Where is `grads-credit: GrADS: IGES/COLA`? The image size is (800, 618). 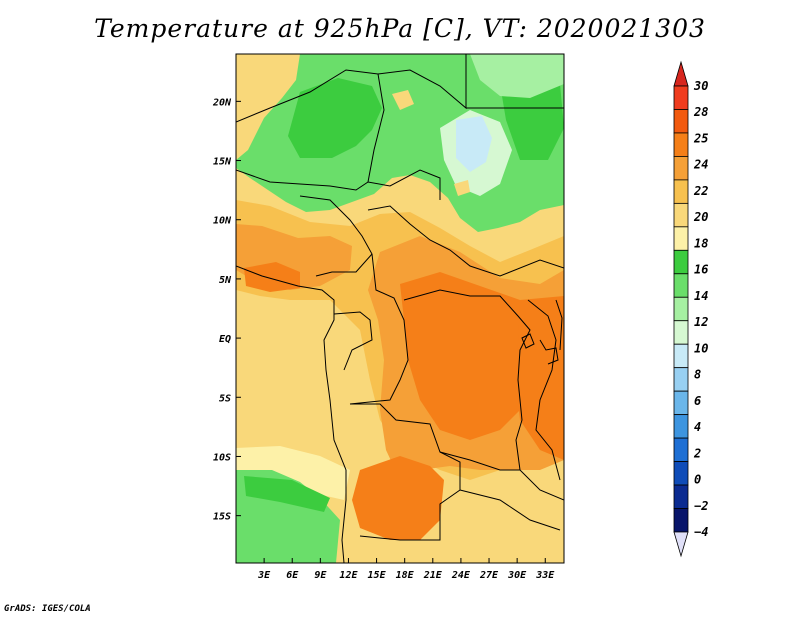 grads-credit: GrADS: IGES/COLA is located at coordinates (47, 609).